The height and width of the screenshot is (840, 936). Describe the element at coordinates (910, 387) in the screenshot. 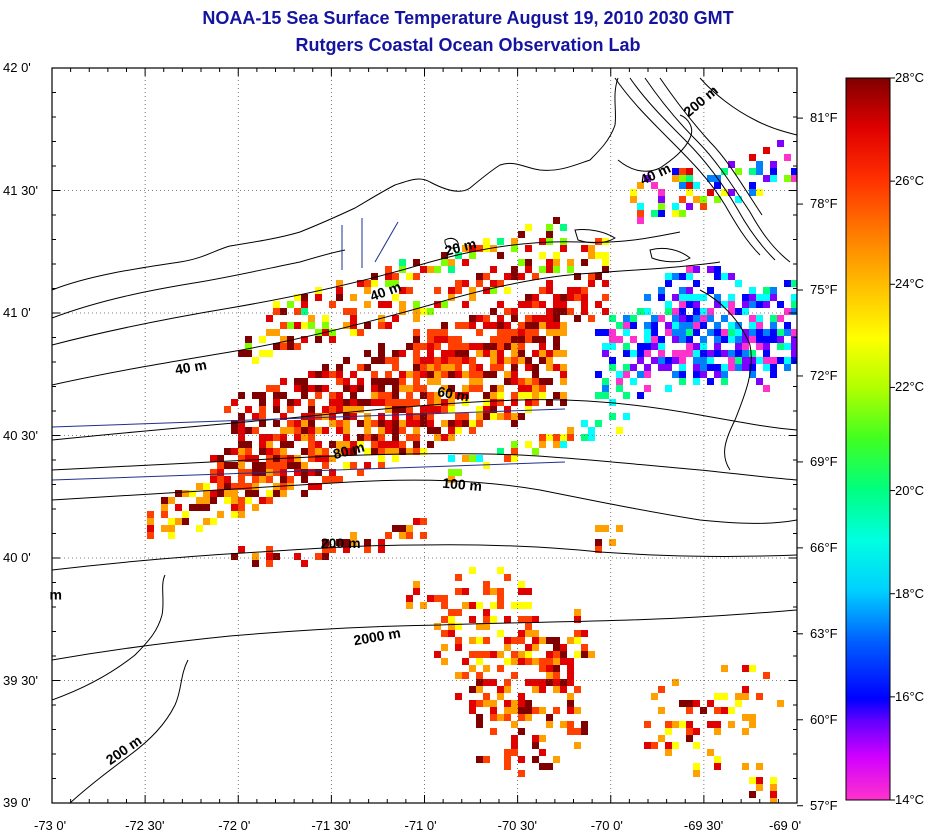

I see `colorbar-celsius-label: 22°C` at that location.